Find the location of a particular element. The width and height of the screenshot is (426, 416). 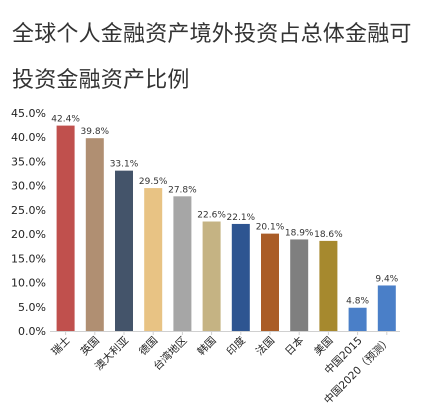

x-tick-label: 美国 is located at coordinates (323, 346).